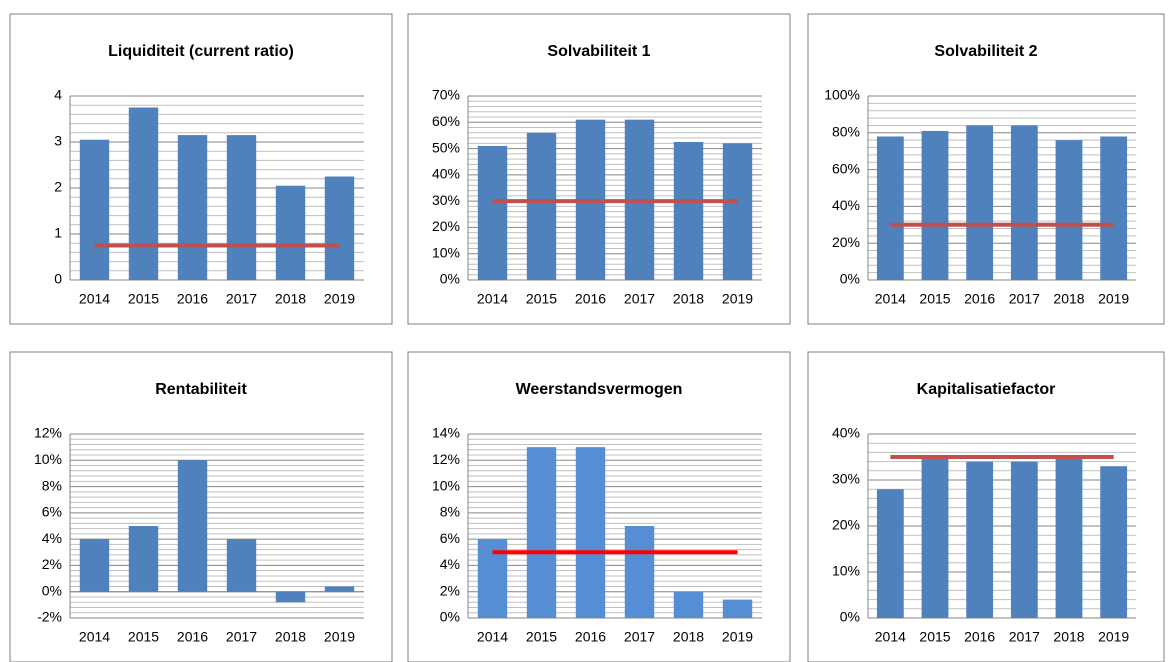 This screenshot has height=662, width=1174. Describe the element at coordinates (446, 147) in the screenshot. I see `y-tick-label: 50%` at that location.